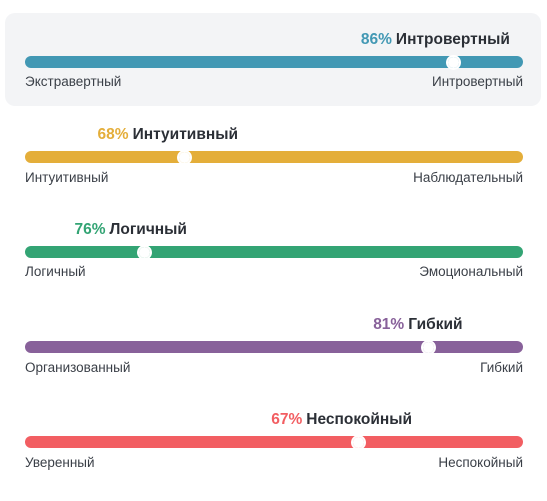  I want to click on trait-heading: 86% Интровертный, so click(435, 40).